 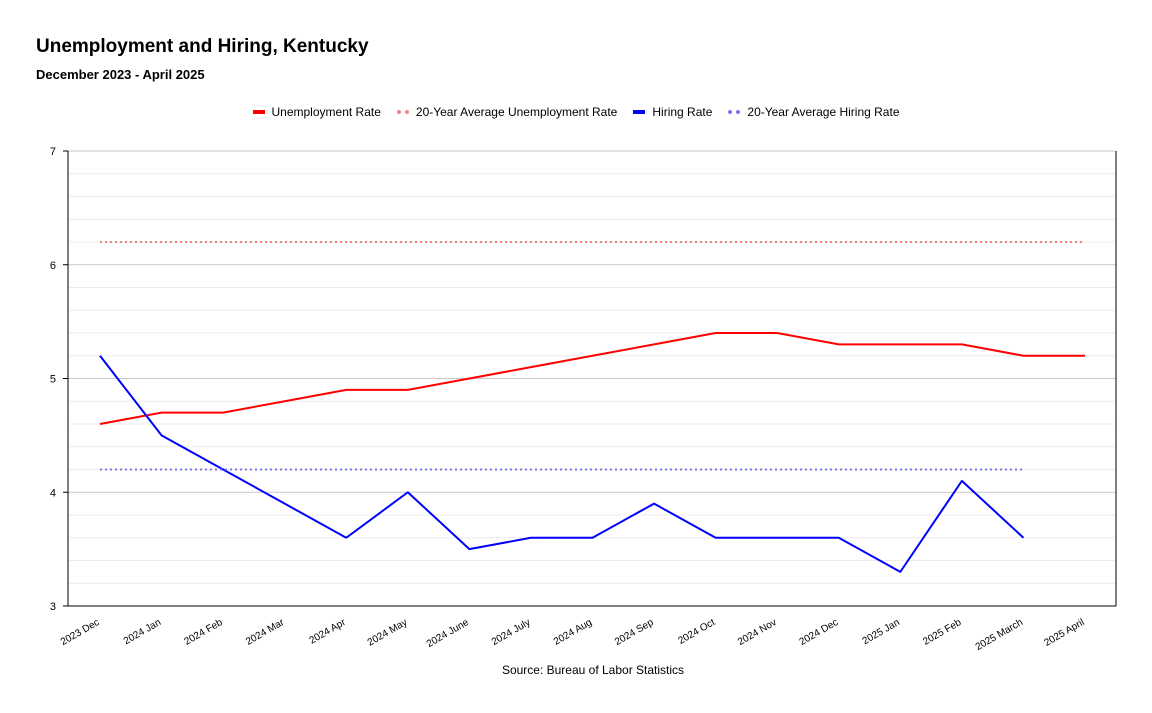 What do you see at coordinates (120, 74) in the screenshot?
I see `chart-subtitle: December 2023 - April 2025` at bounding box center [120, 74].